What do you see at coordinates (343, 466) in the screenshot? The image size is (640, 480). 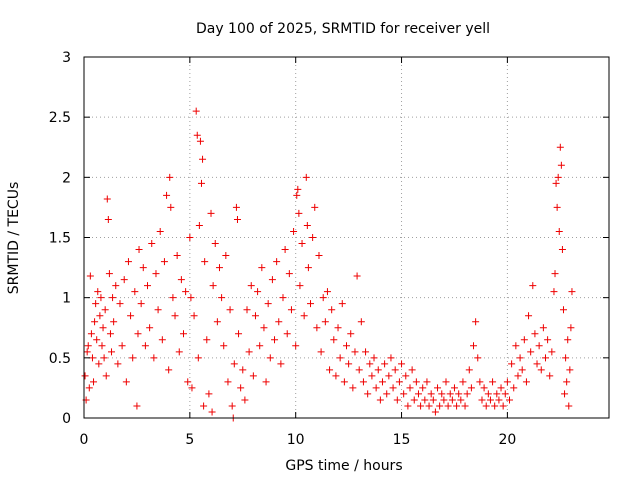 I see `x-axis-title: GPS time / hours` at bounding box center [343, 466].